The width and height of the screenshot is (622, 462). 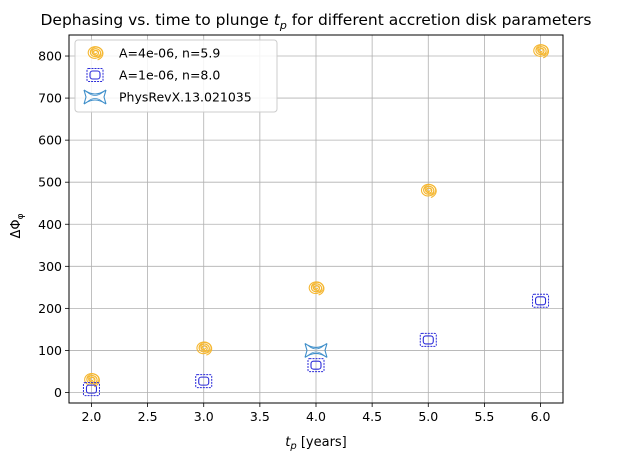 What do you see at coordinates (50, 266) in the screenshot?
I see `y-tick-label: 300` at bounding box center [50, 266].